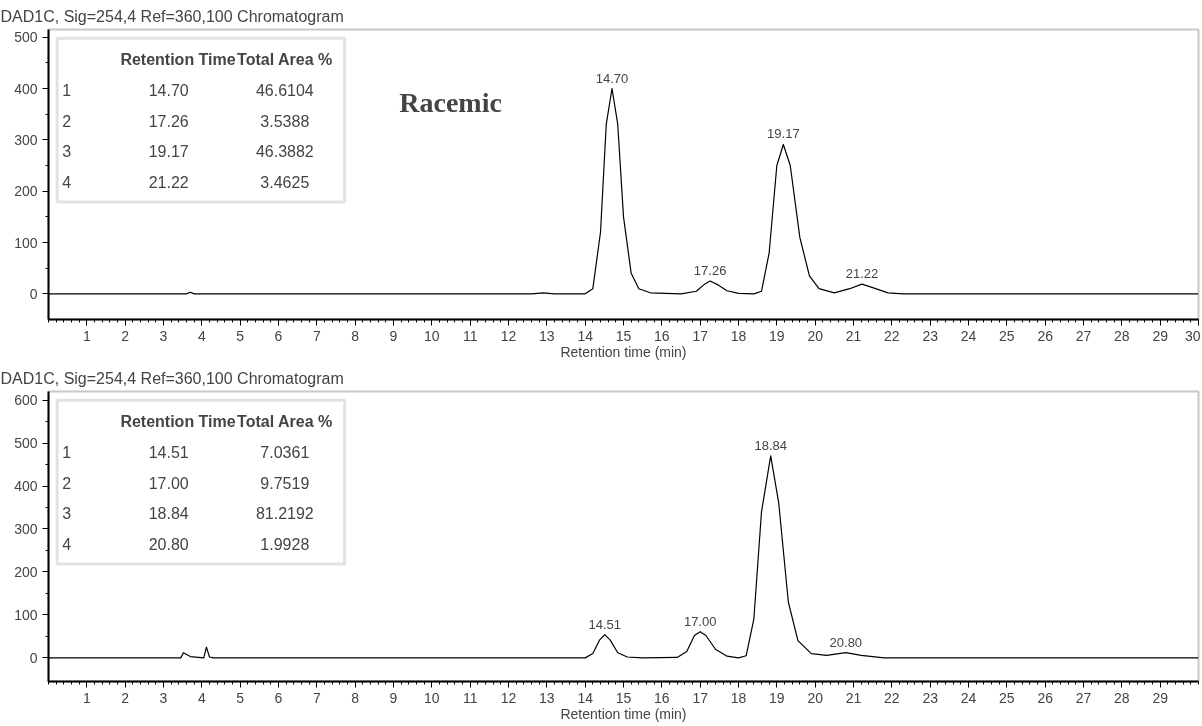  I want to click on annotation: 46.6104, so click(284, 91).